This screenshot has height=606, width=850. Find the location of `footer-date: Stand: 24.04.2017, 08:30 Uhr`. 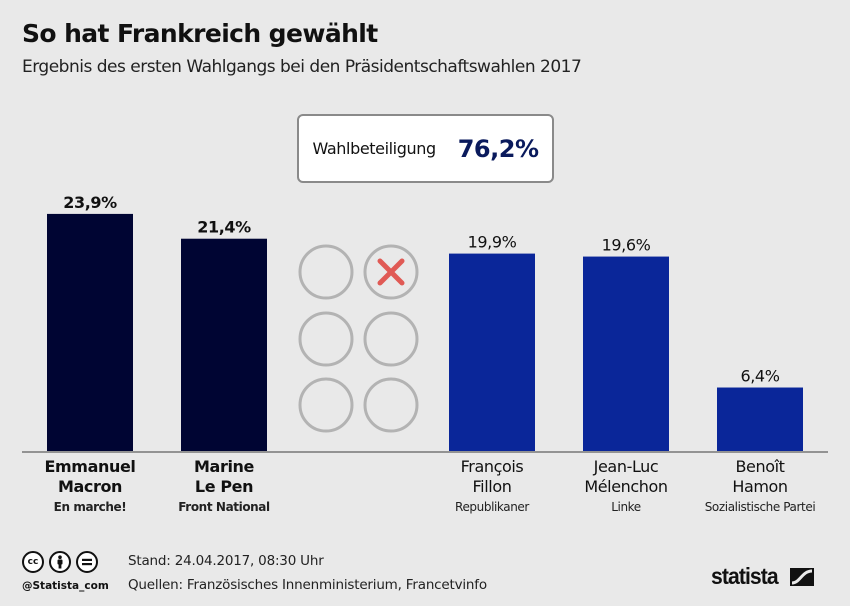

footer-date: Stand: 24.04.2017, 08:30 Uhr is located at coordinates (226, 561).